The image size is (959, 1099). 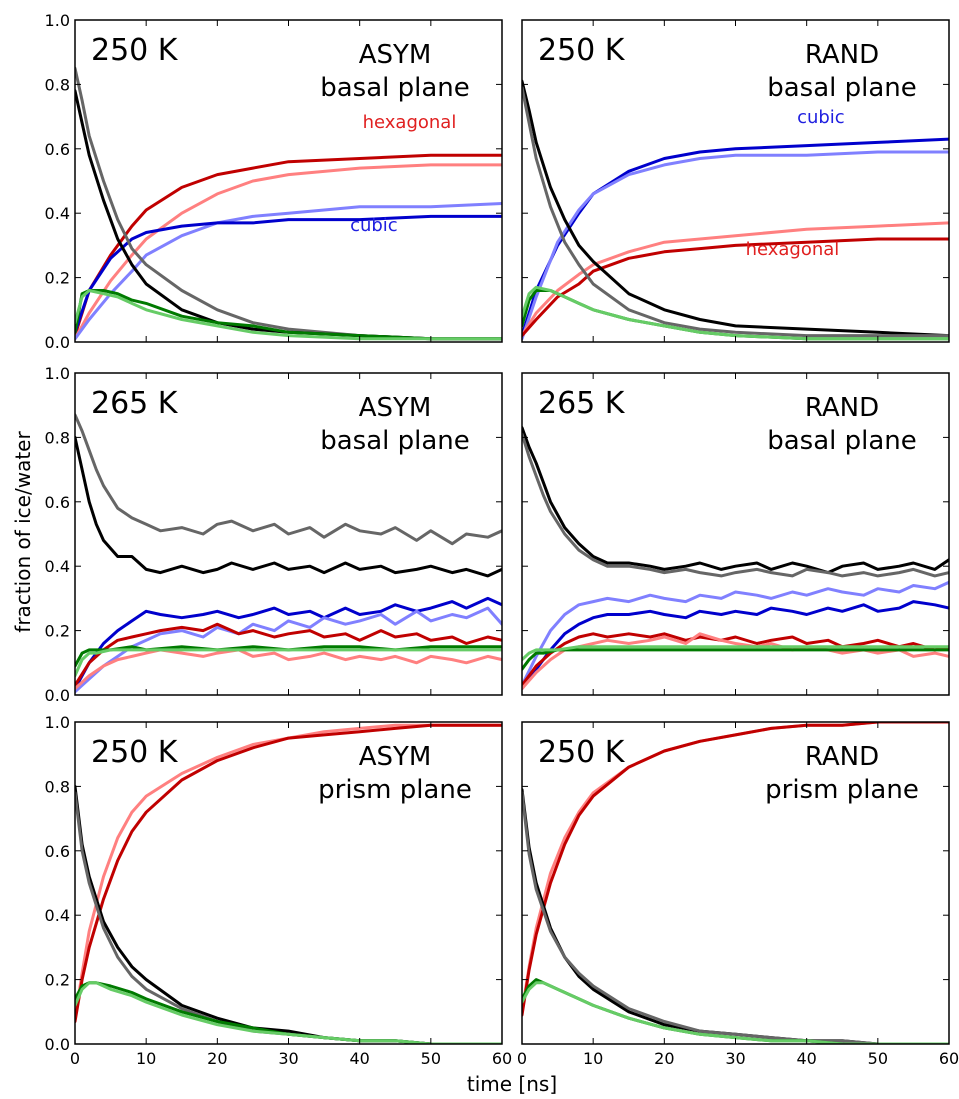 I want to click on y-axis-label: fraction of ice/water, so click(x=23, y=532).